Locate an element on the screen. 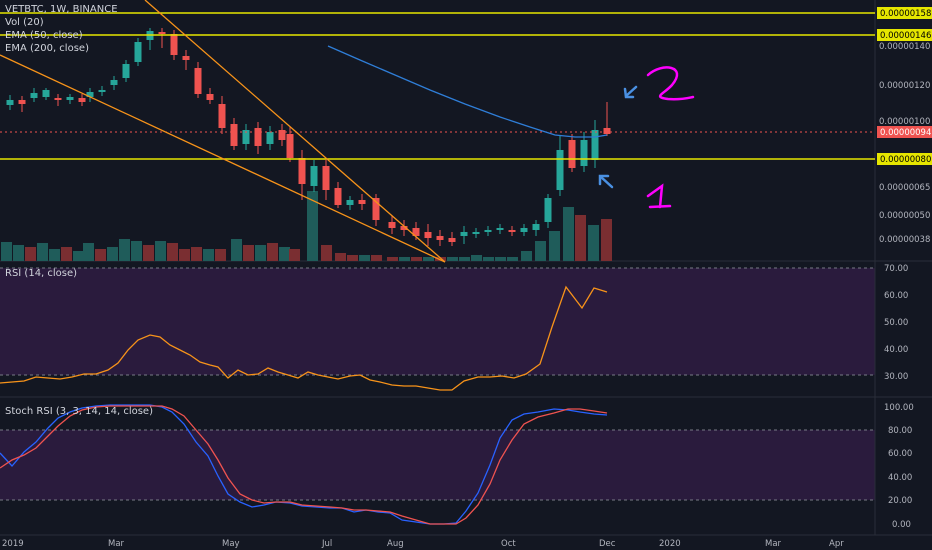 The image size is (932, 550). stoch-legend: Stoch RSI (3, 3, 14, 14, close) is located at coordinates (79, 411).